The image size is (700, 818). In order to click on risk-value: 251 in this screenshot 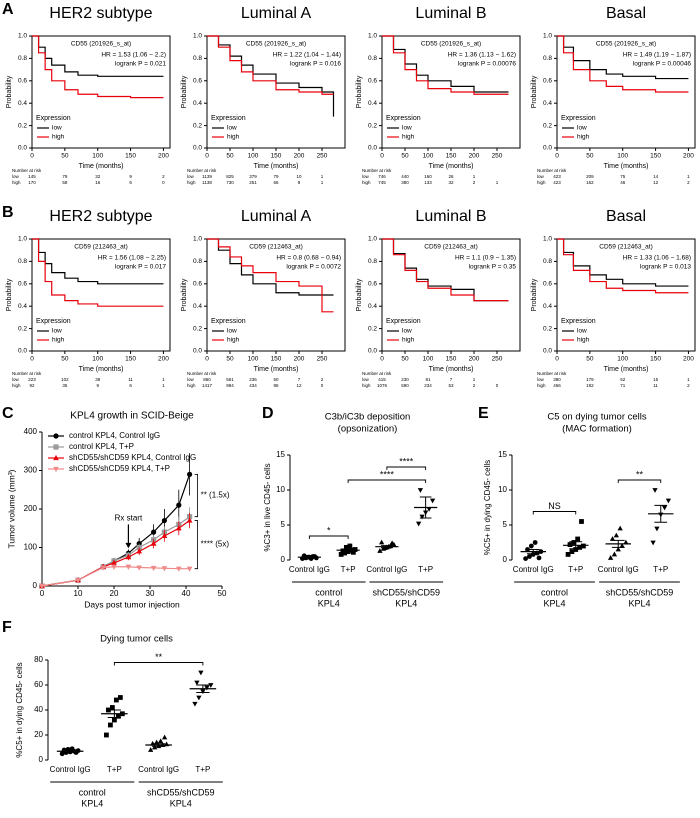, I will do `click(253, 182)`.